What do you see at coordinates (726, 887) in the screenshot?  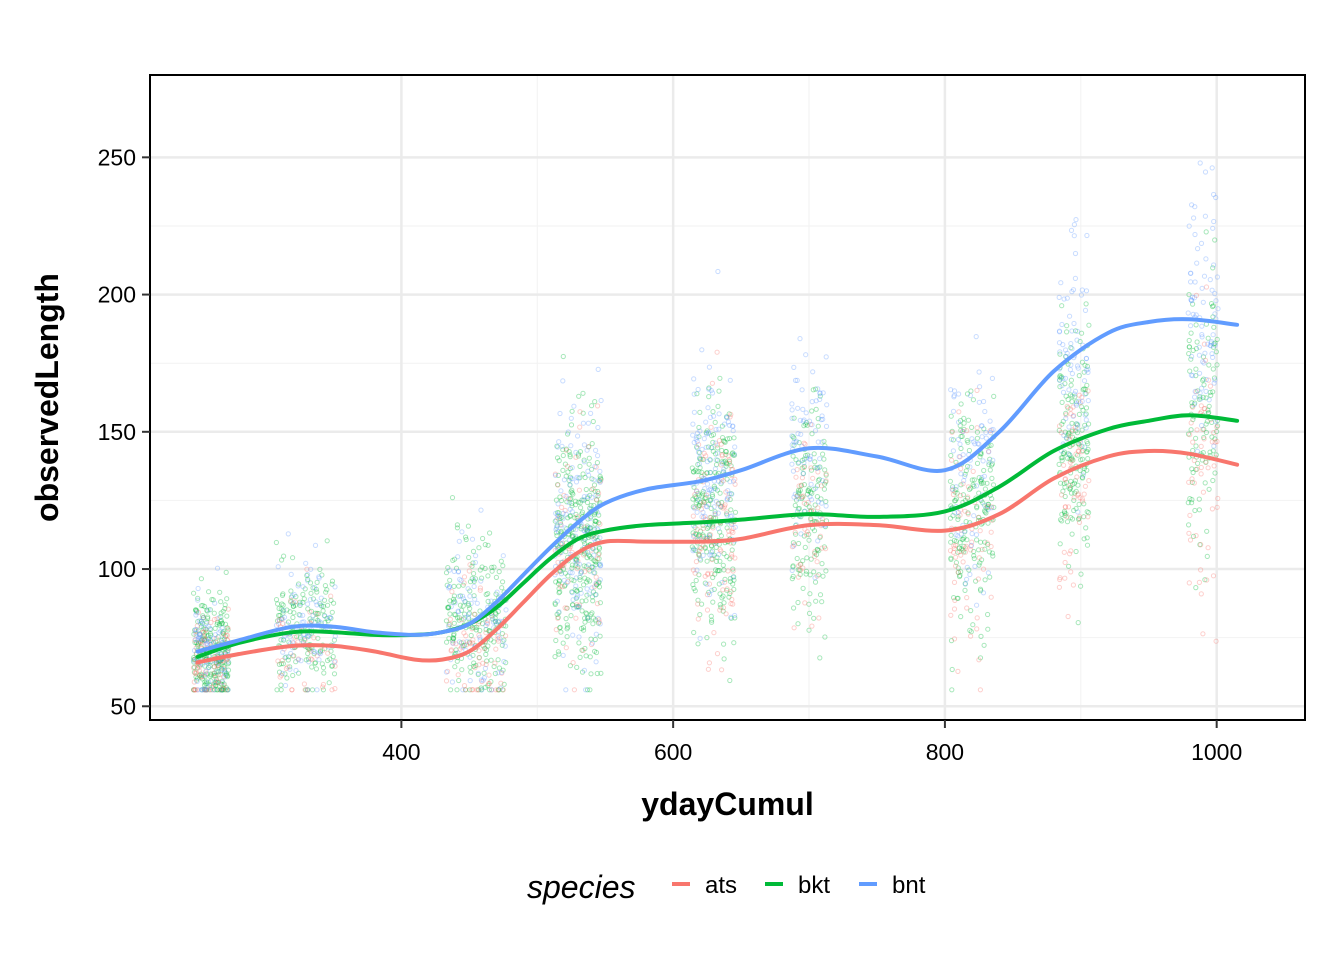 I see `legend: species ats bkt bnt` at bounding box center [726, 887].